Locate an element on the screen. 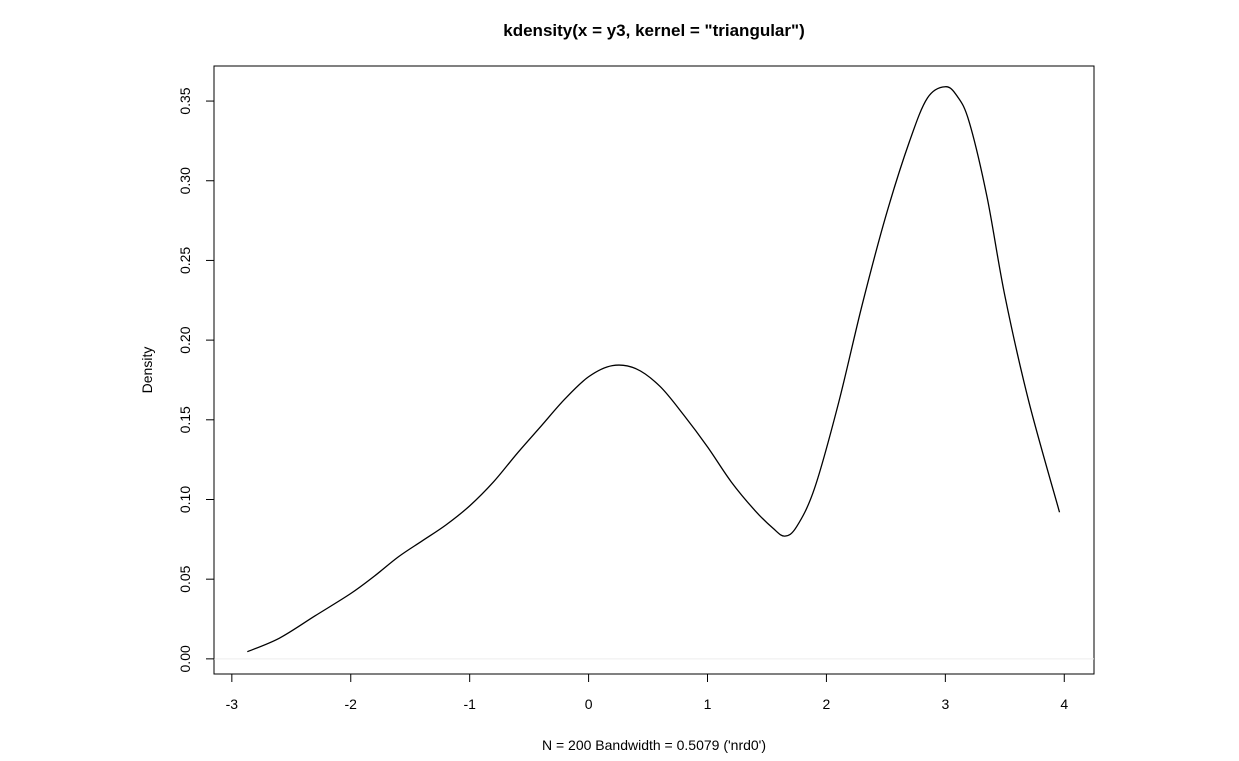 The height and width of the screenshot is (761, 1239). x-axis: -3 -2 -1 0 1 2 3 4 is located at coordinates (647, 692).